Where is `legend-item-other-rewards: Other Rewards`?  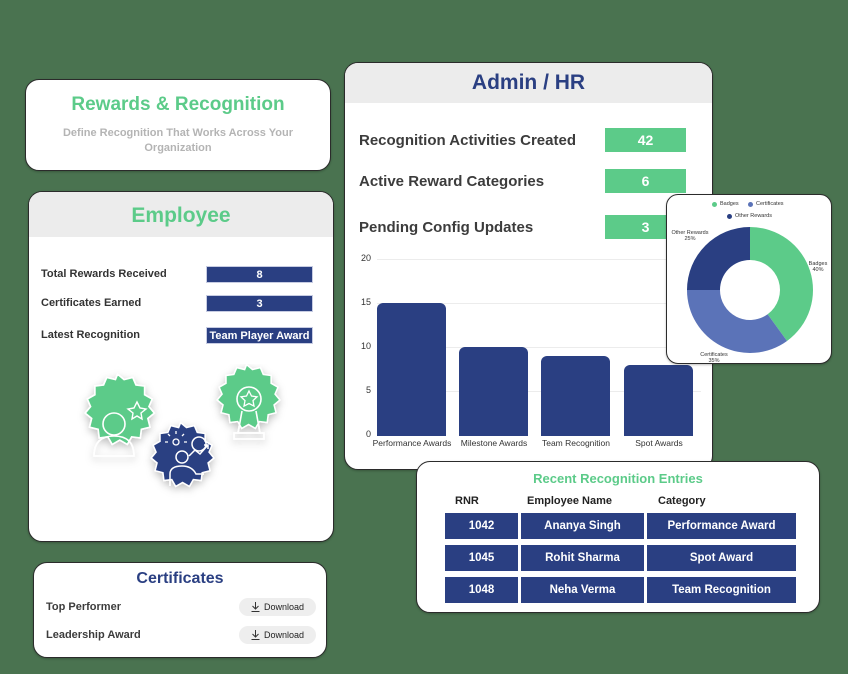
legend-item-other-rewards: Other Rewards is located at coordinates (749, 216).